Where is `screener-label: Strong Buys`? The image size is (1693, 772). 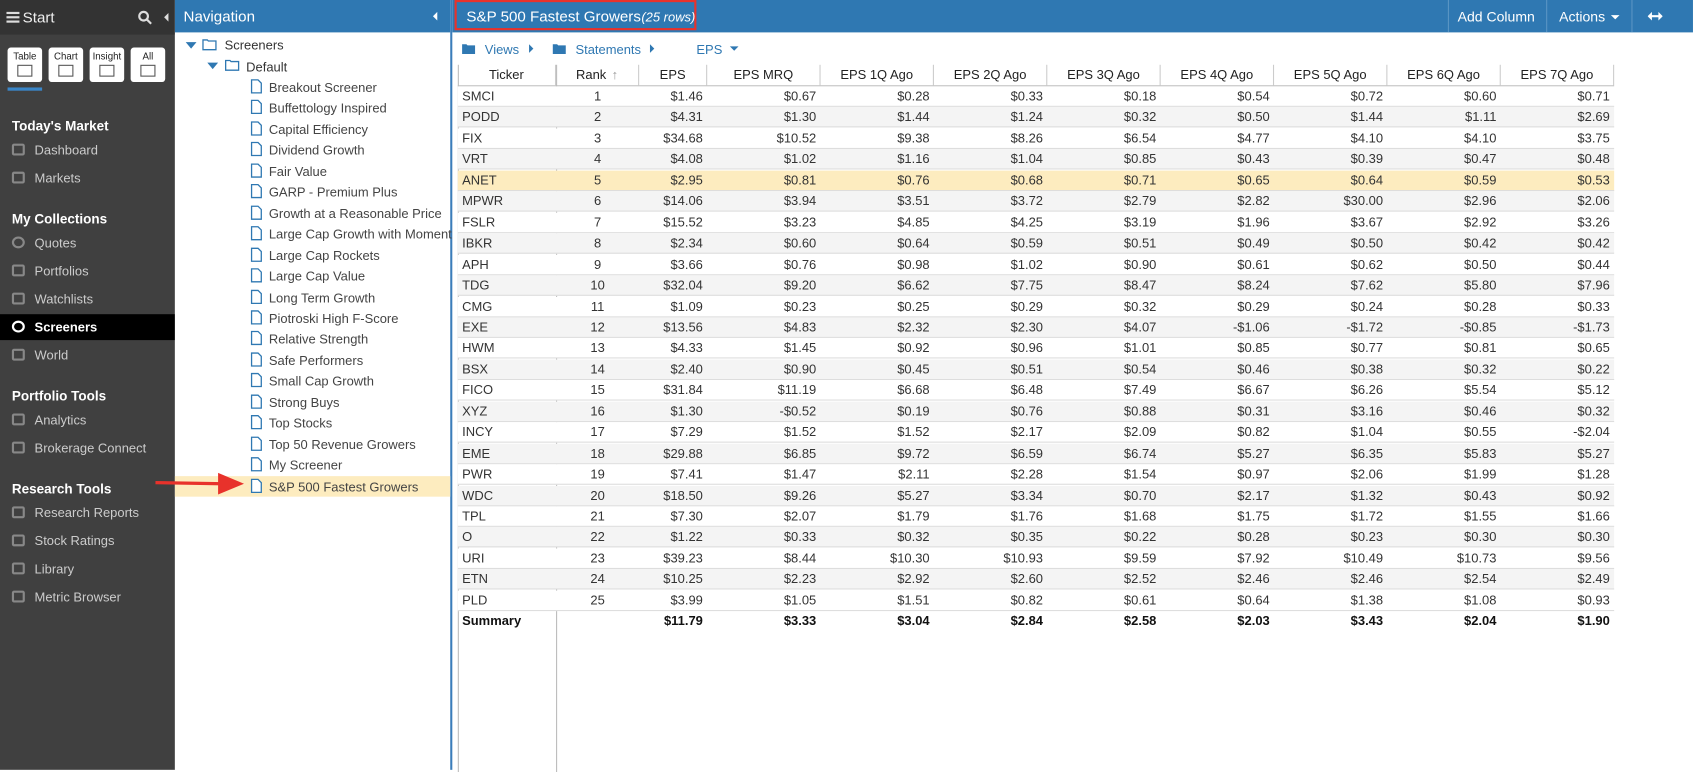
screener-label: Strong Buys is located at coordinates (304, 402).